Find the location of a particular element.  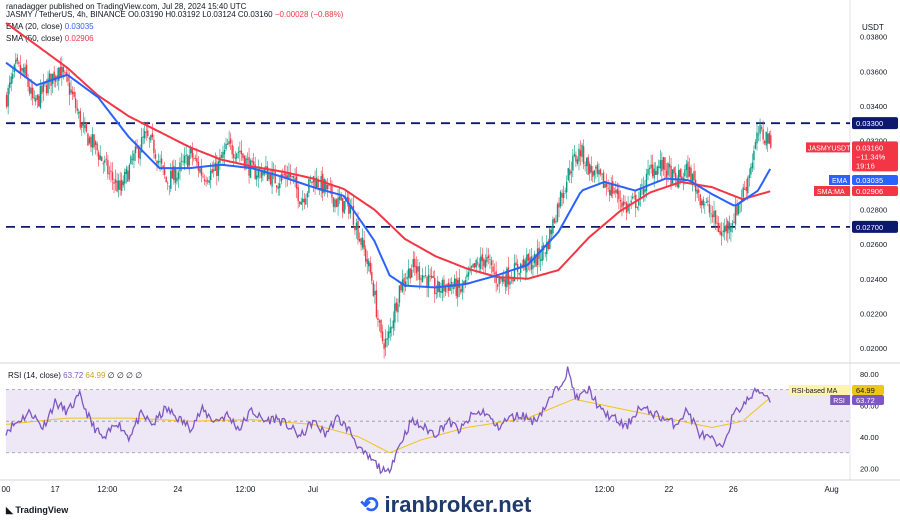

time-tick-label: 17 is located at coordinates (55, 489).